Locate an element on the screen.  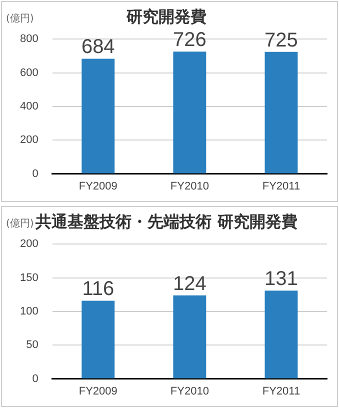
y-tick-label: 150 is located at coordinates (29, 278).